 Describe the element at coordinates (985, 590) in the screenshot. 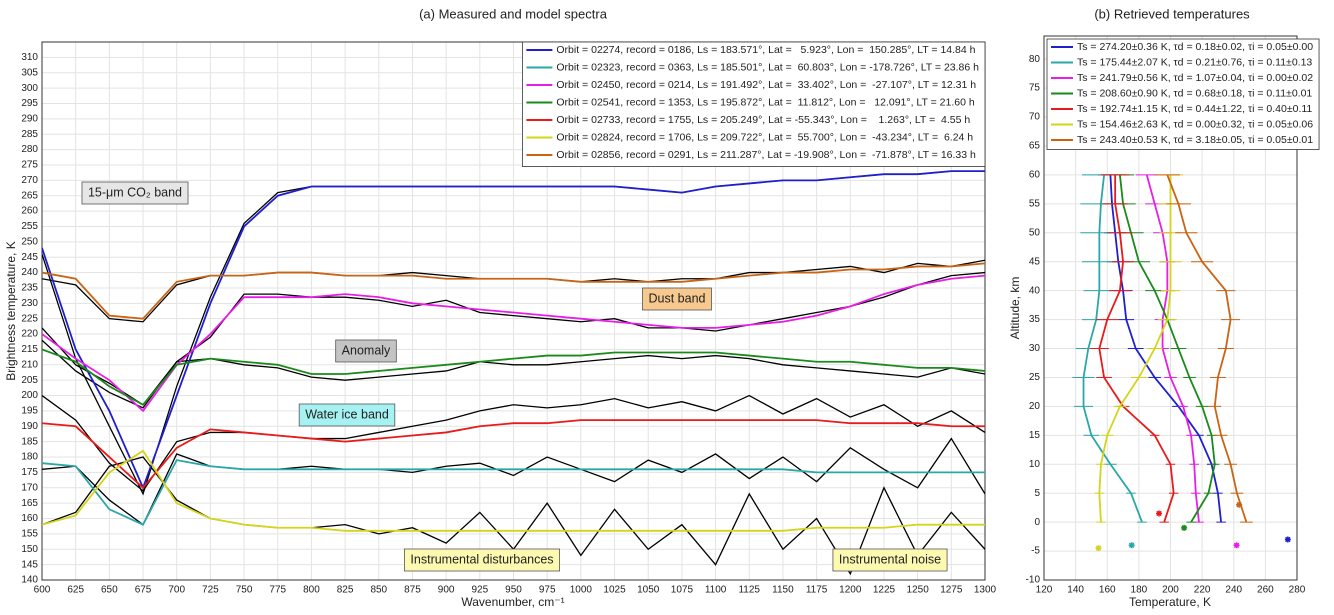

I see `x-tick-label: 1300` at that location.